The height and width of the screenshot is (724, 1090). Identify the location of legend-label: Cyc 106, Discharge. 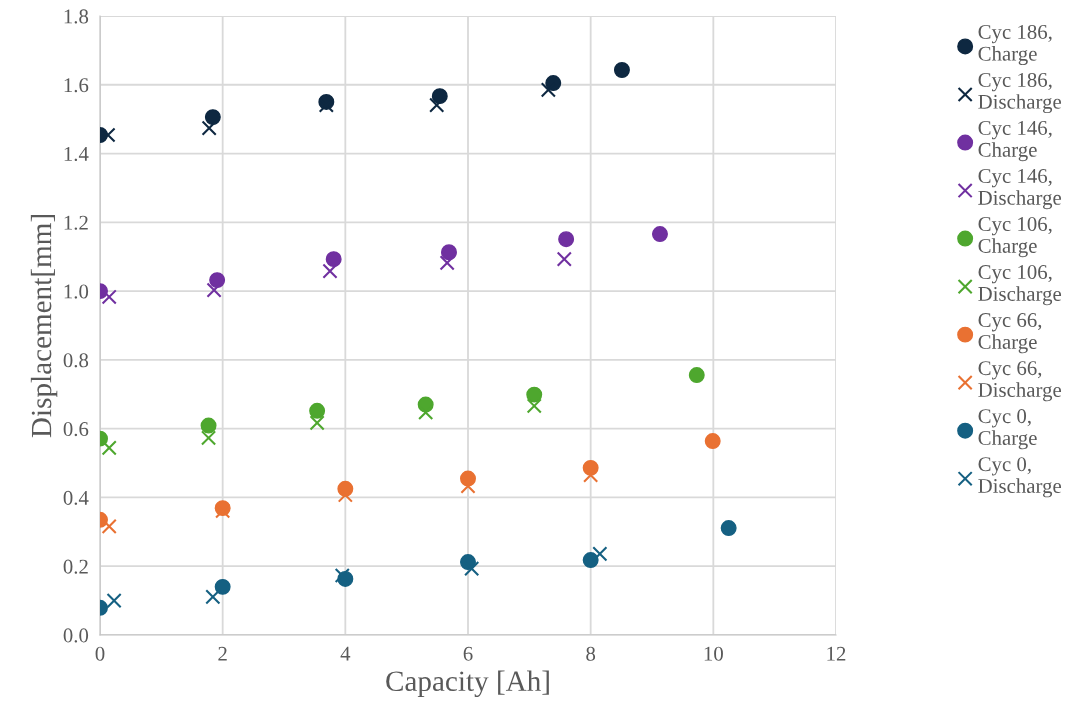
(1020, 285).